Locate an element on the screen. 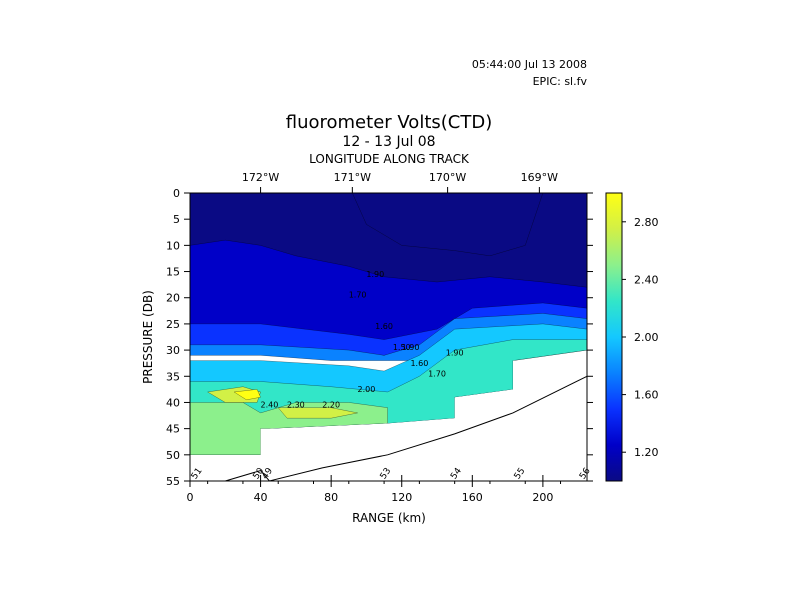 This screenshot has width=792, height=612. top-tick-label: 169°W is located at coordinates (539, 177).